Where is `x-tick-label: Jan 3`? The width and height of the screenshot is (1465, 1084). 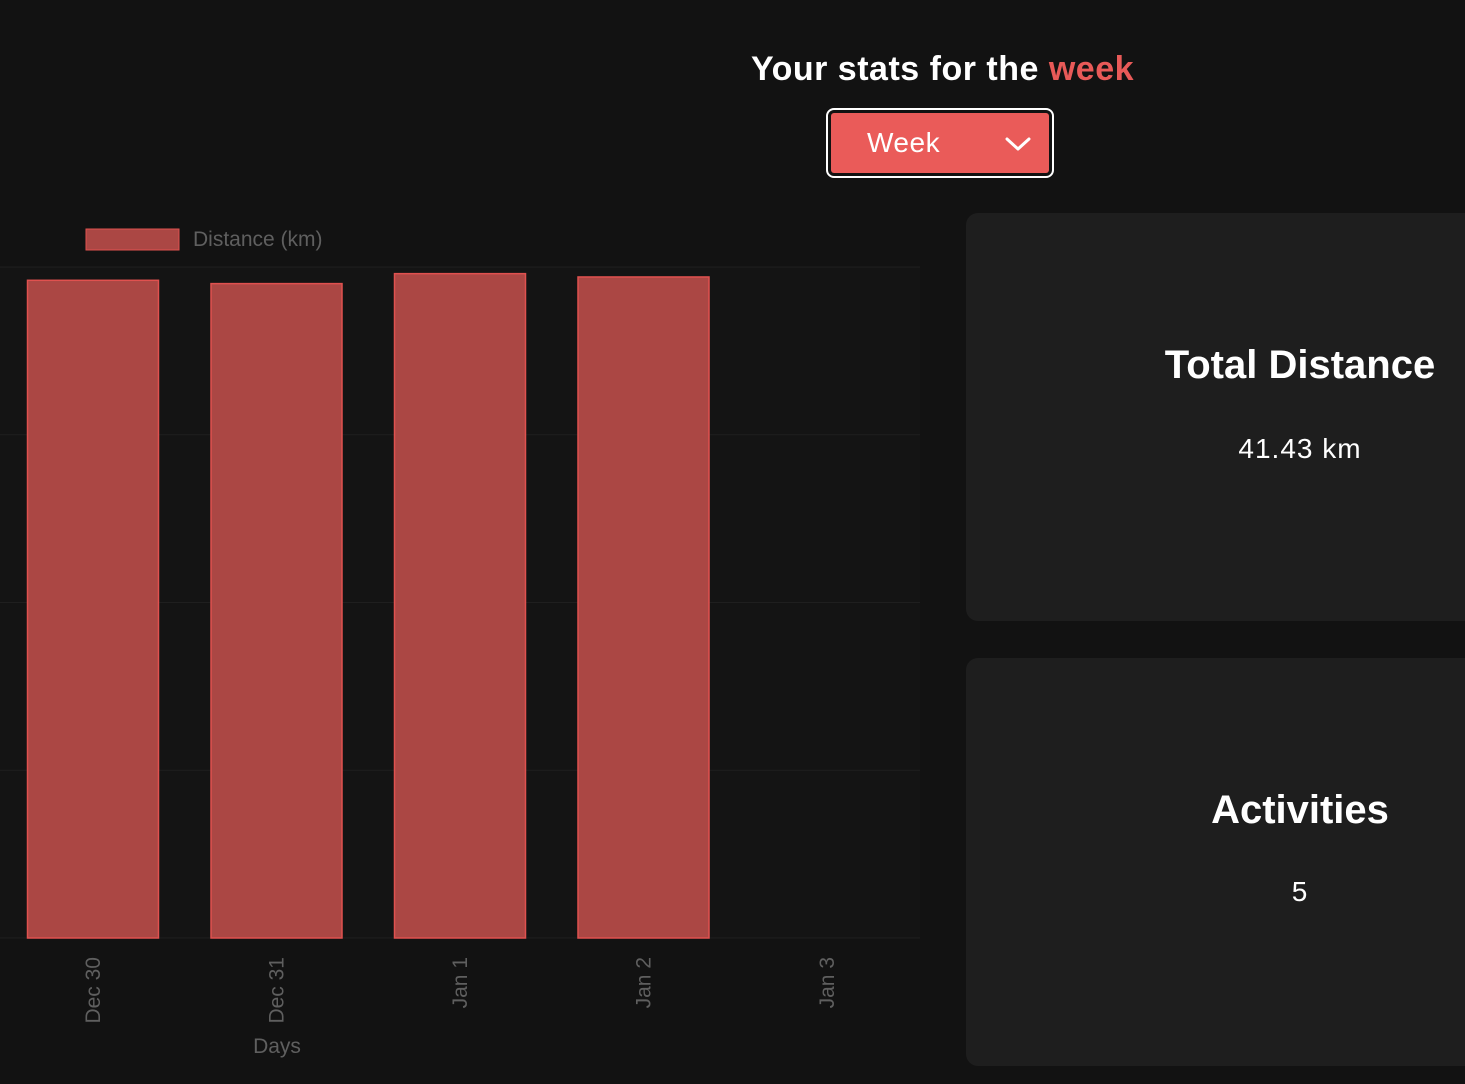
x-tick-label: Jan 3 is located at coordinates (827, 982).